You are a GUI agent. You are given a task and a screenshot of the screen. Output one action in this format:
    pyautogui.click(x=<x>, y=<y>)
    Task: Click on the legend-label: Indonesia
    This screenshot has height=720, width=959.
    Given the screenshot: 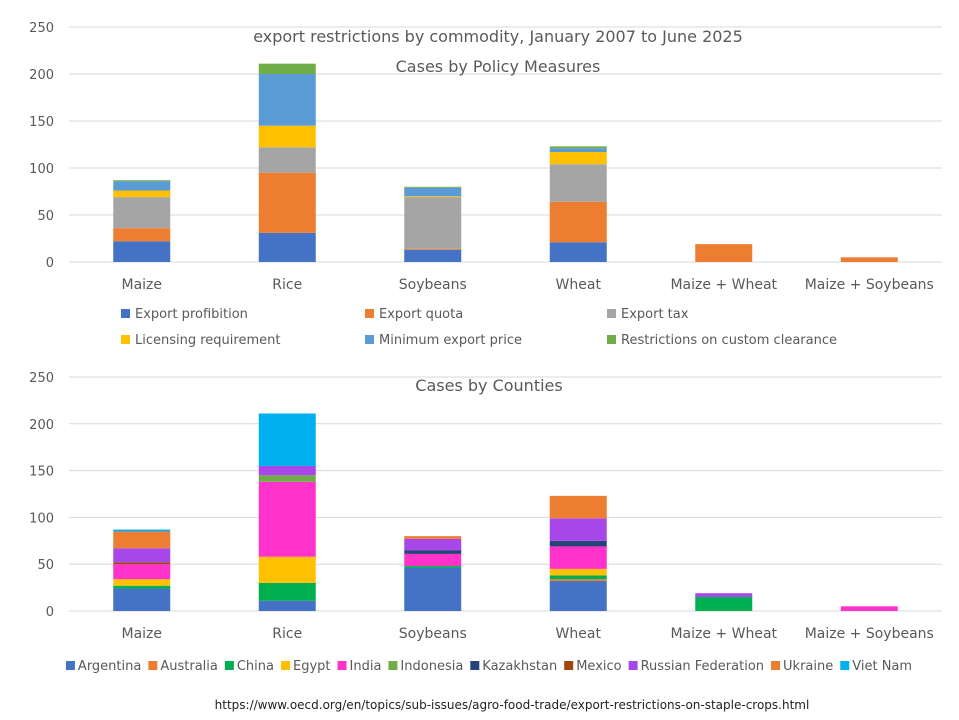 What is the action you would take?
    pyautogui.click(x=431, y=666)
    